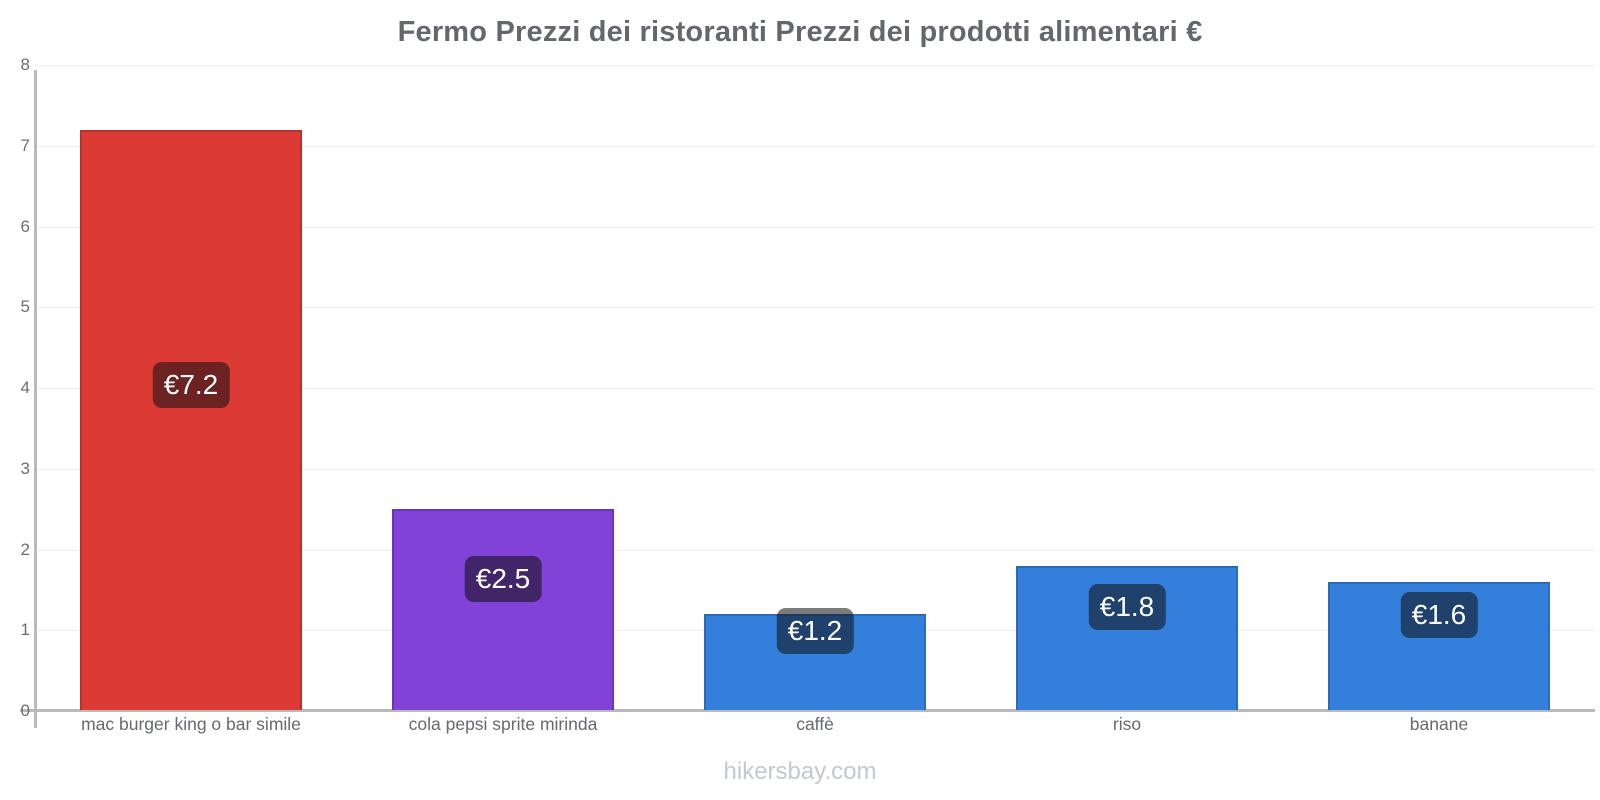 The height and width of the screenshot is (800, 1600). Describe the element at coordinates (800, 771) in the screenshot. I see `footer-brand: hikersbay.com` at that location.